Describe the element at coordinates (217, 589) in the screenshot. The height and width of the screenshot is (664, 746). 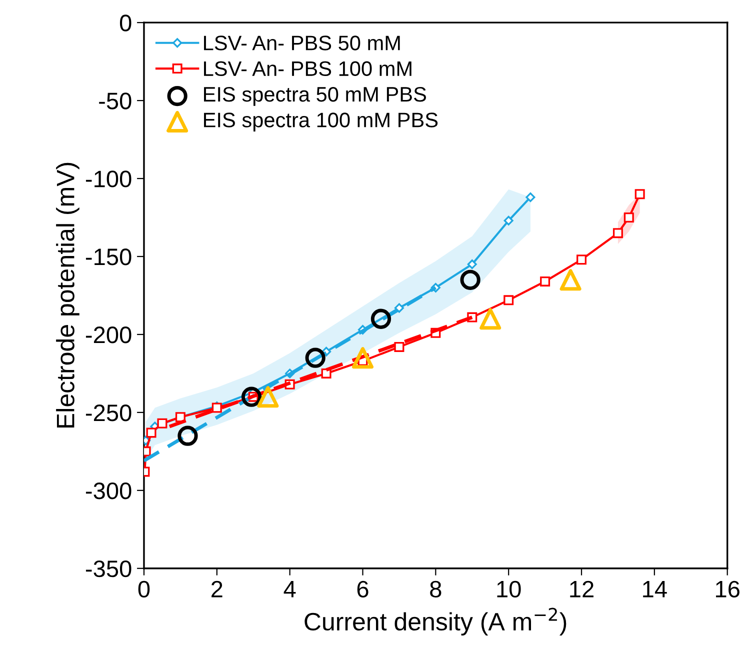
I see `x-tick-label: 2` at that location.